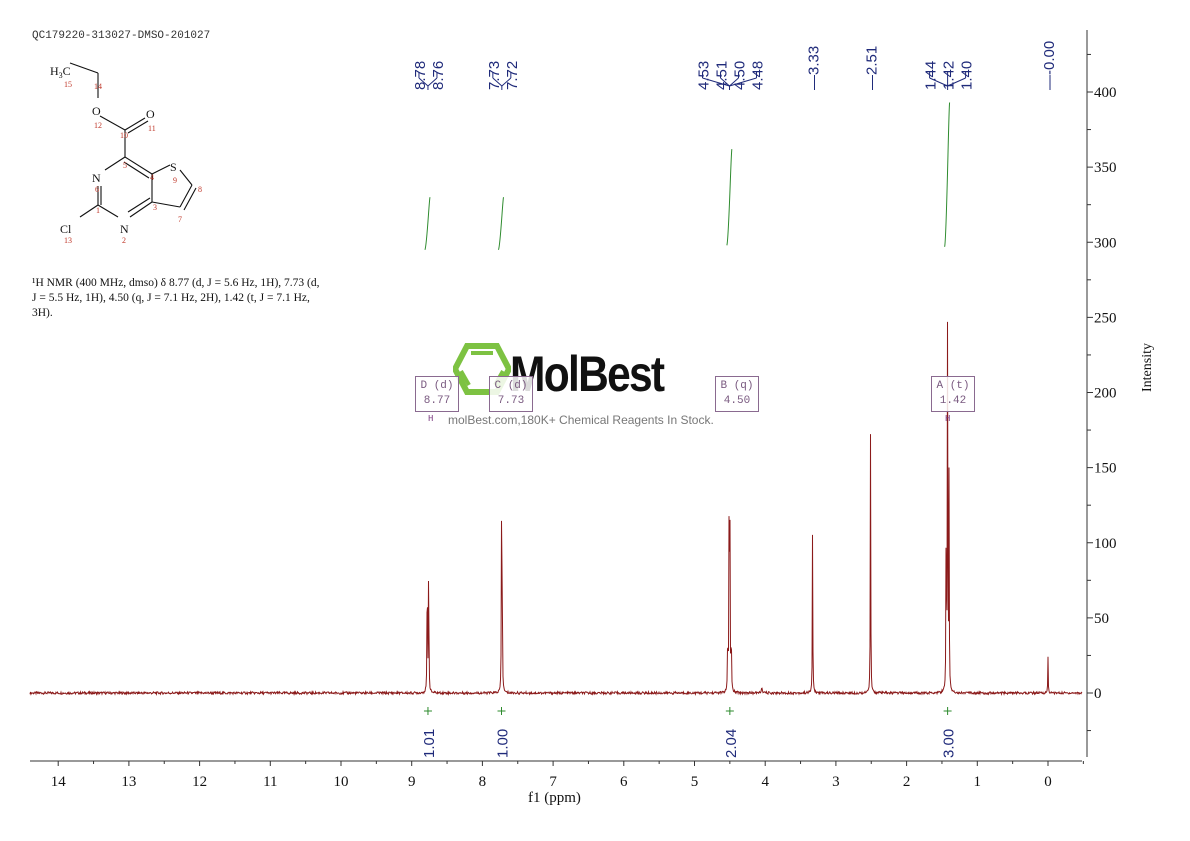 The height and width of the screenshot is (841, 1190). What do you see at coordinates (757, 75) in the screenshot?
I see `peak-label: 4.48` at bounding box center [757, 75].